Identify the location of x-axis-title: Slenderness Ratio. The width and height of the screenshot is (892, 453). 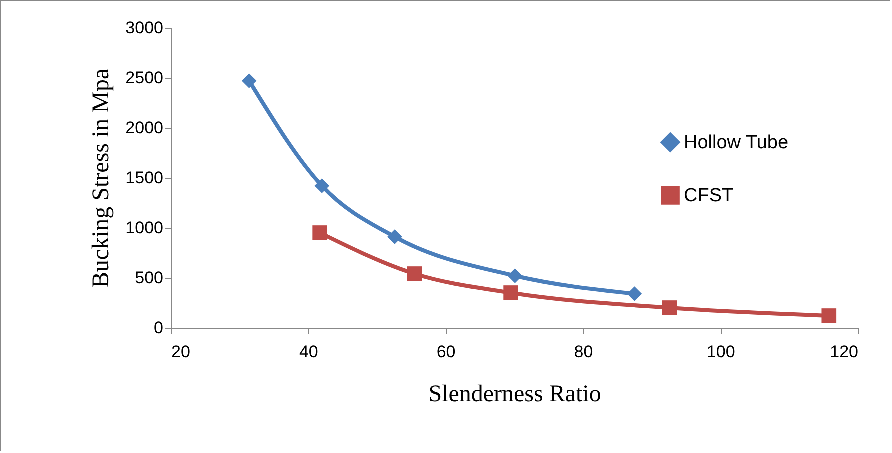
(515, 395).